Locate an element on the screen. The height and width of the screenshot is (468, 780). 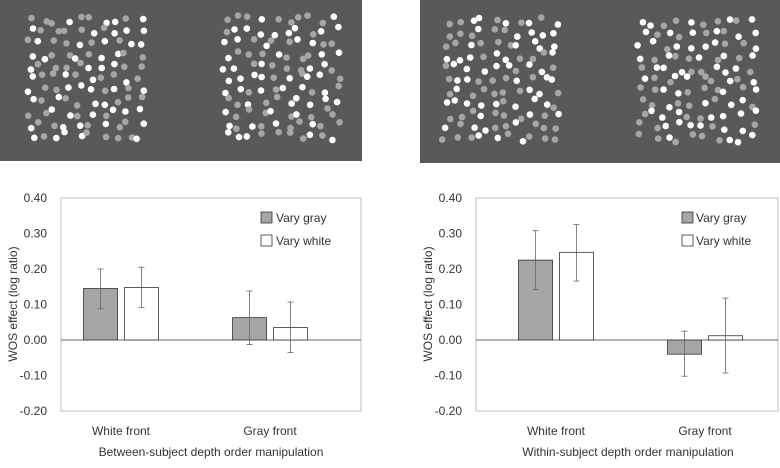
y-tick-label: 0.40 is located at coordinates (36, 198).